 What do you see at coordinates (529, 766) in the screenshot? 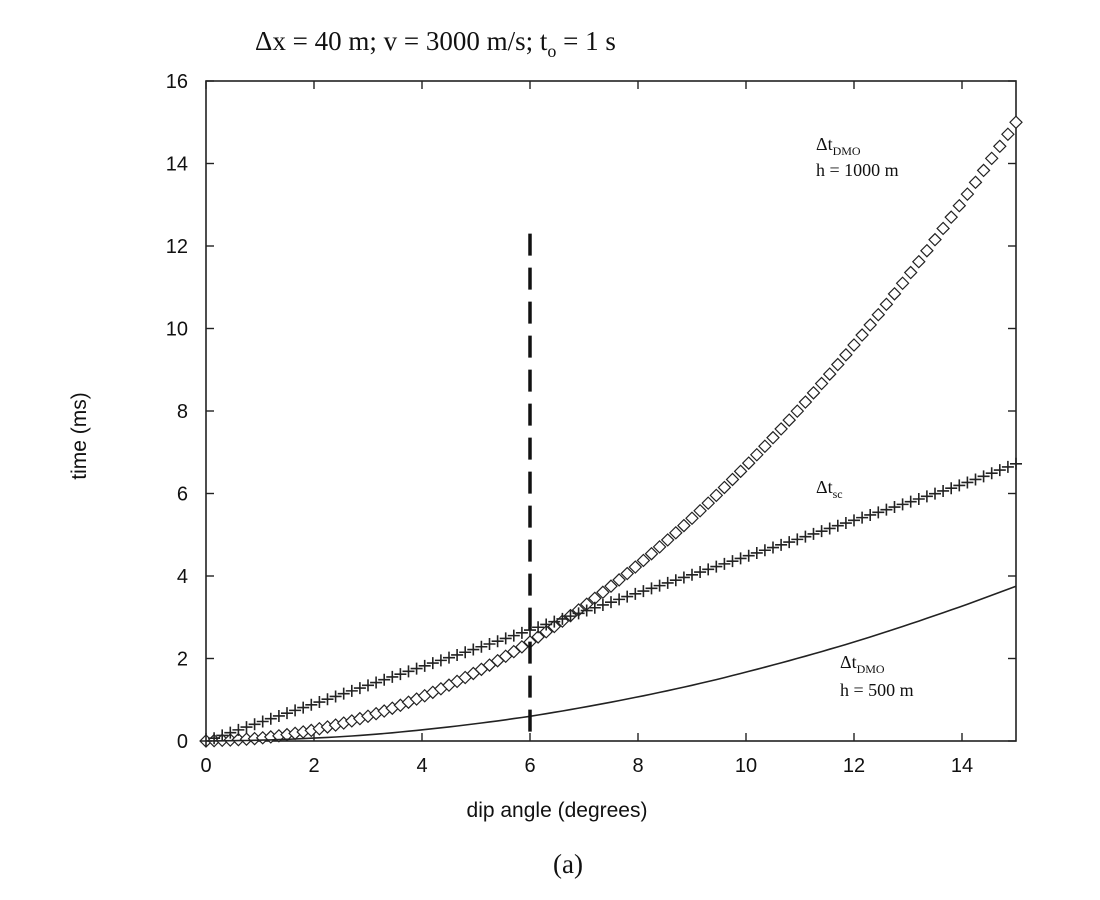
I see `x-tick-label: 6` at bounding box center [529, 766].